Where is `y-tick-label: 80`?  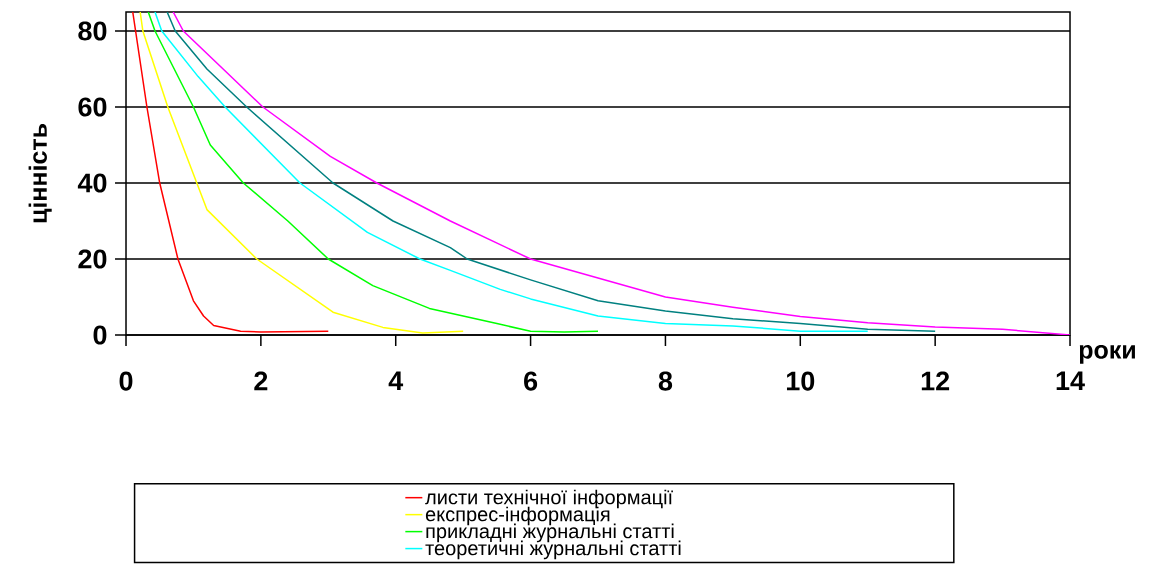 y-tick-label: 80 is located at coordinates (92, 31).